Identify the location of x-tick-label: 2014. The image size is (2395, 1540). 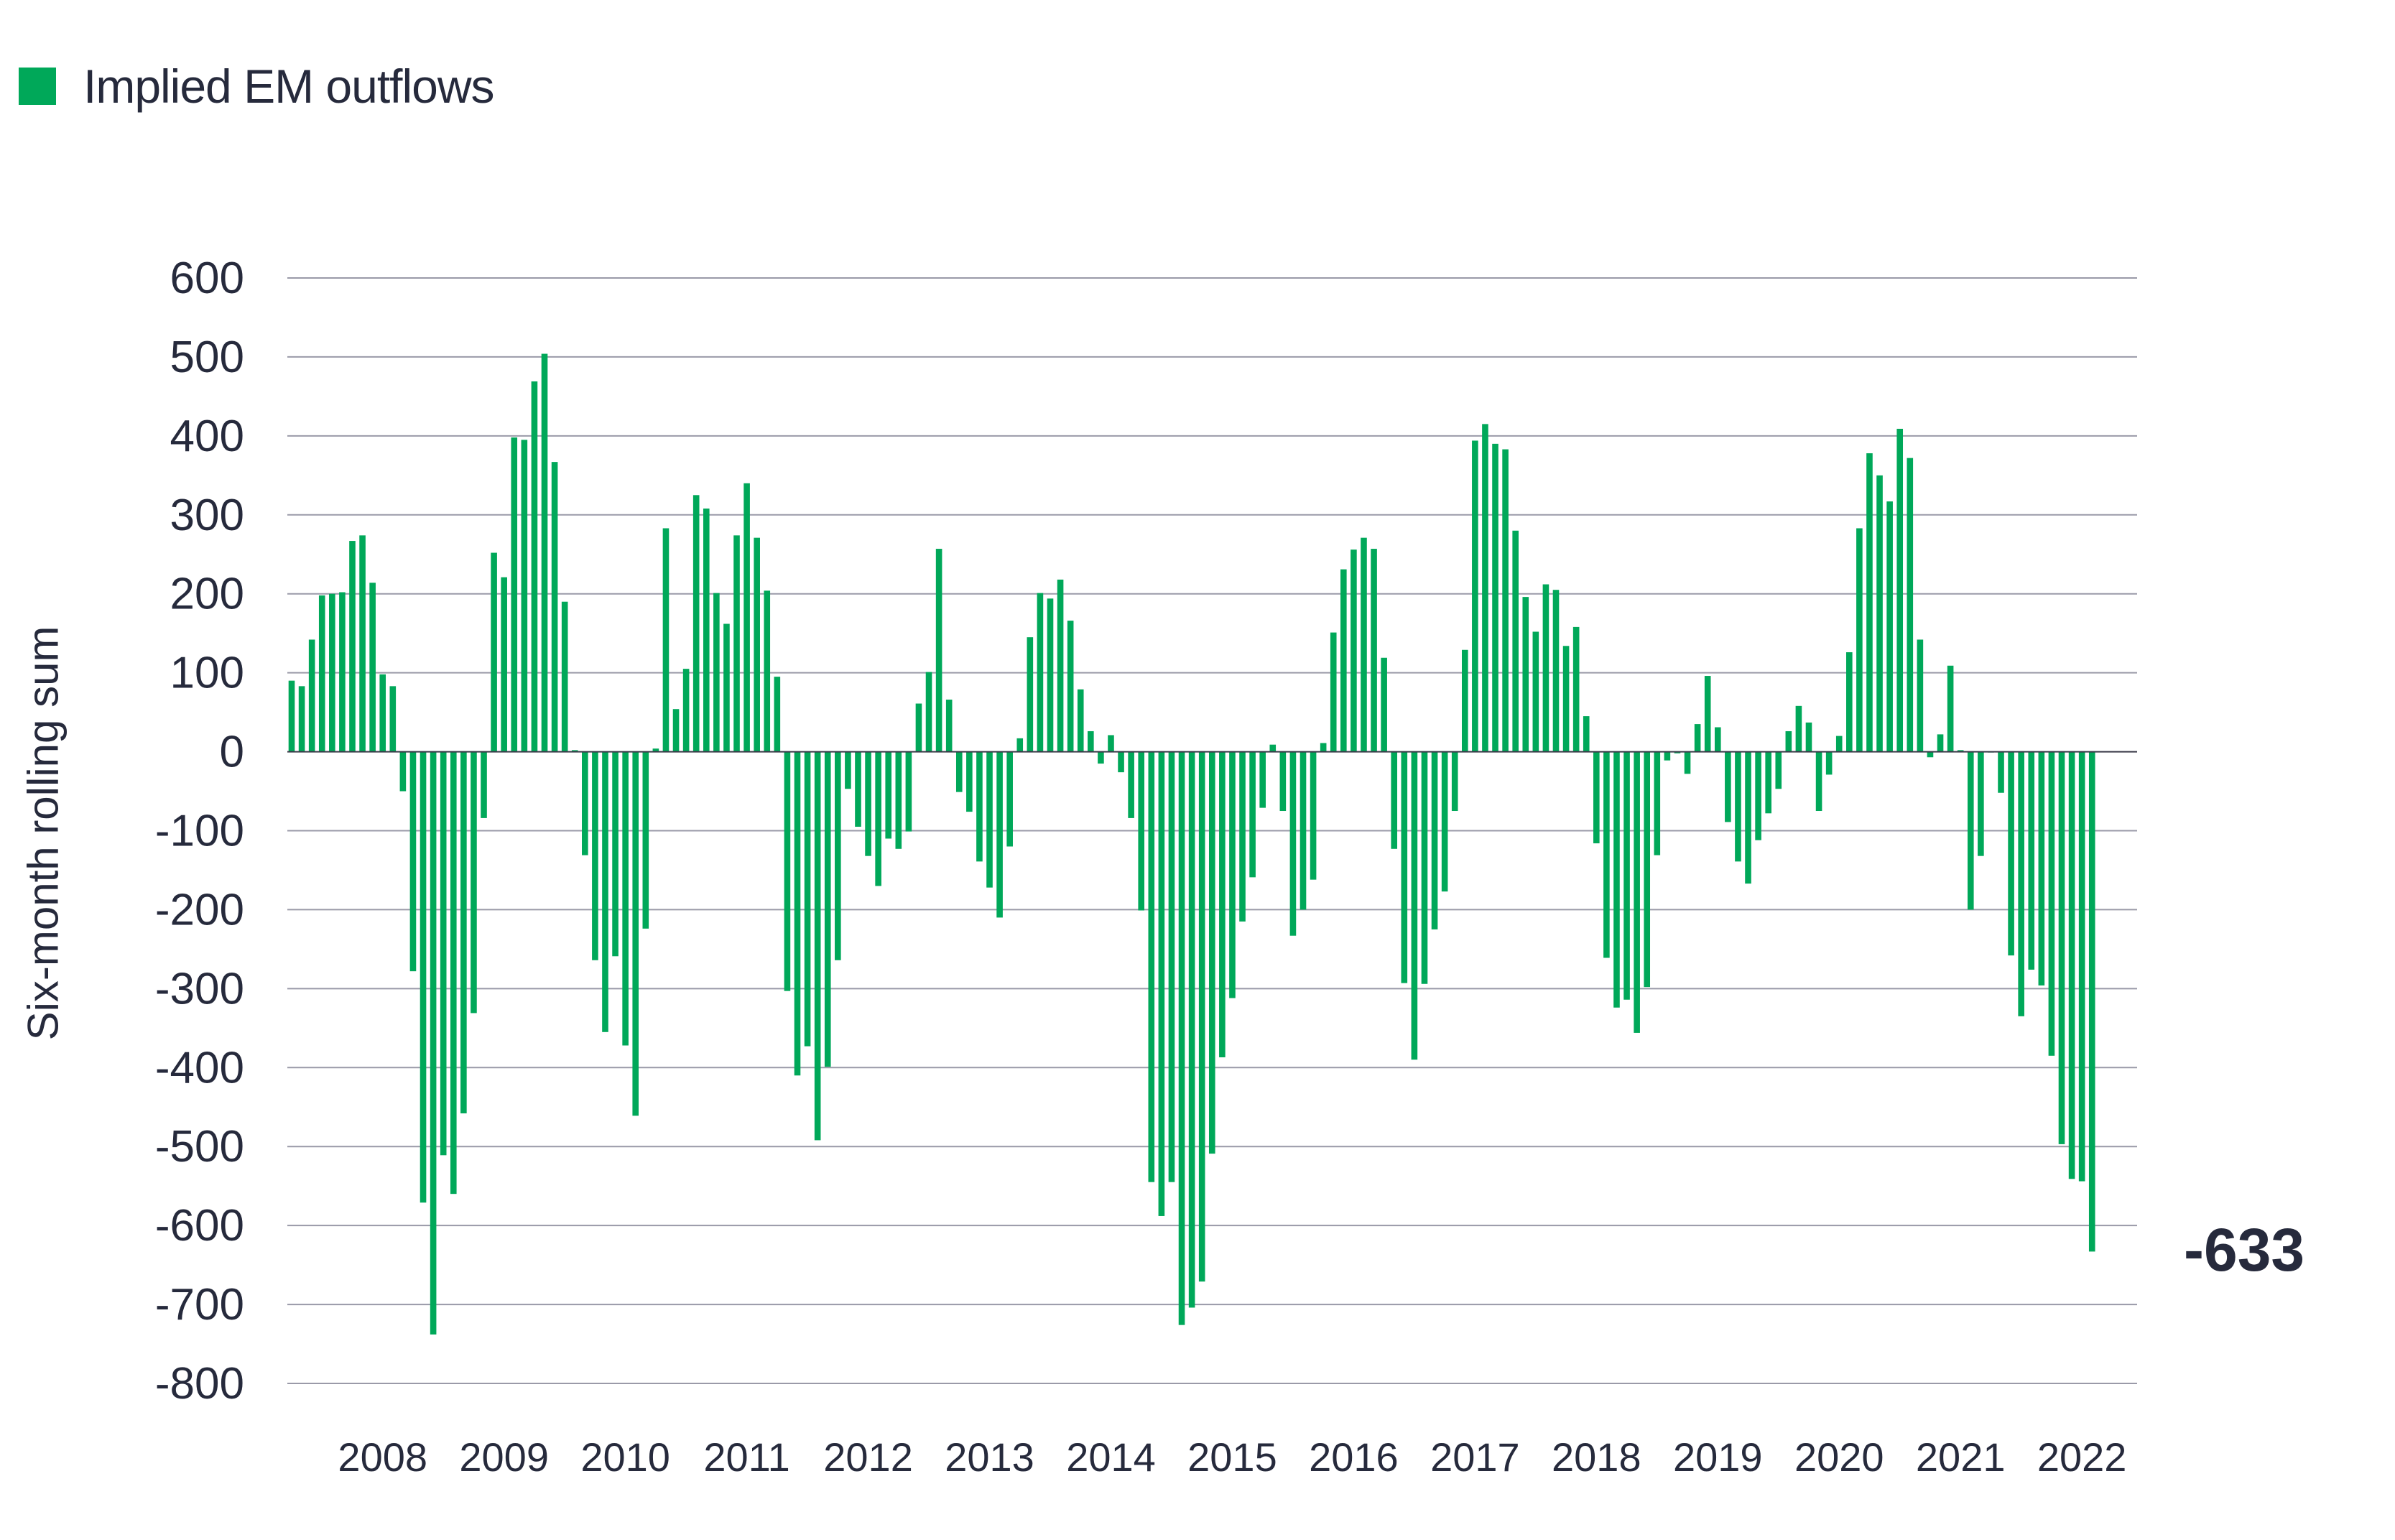
(1111, 1457).